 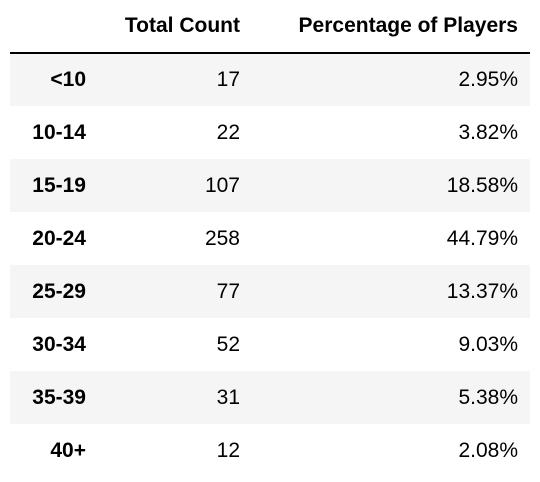 What do you see at coordinates (488, 397) in the screenshot?
I see `percentage-cell: 5.38%` at bounding box center [488, 397].